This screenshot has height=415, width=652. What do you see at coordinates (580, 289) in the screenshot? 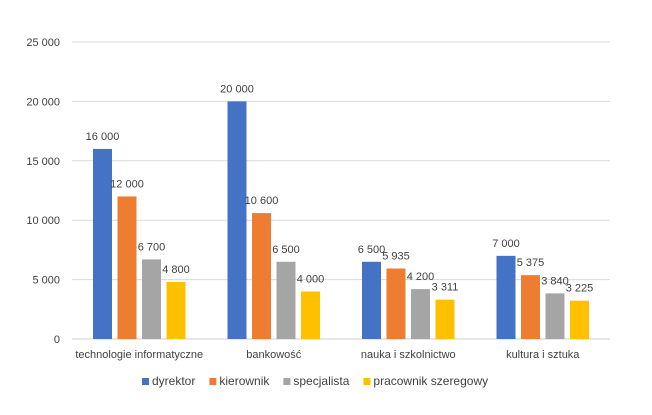
I see `data-label: 3 225` at bounding box center [580, 289].